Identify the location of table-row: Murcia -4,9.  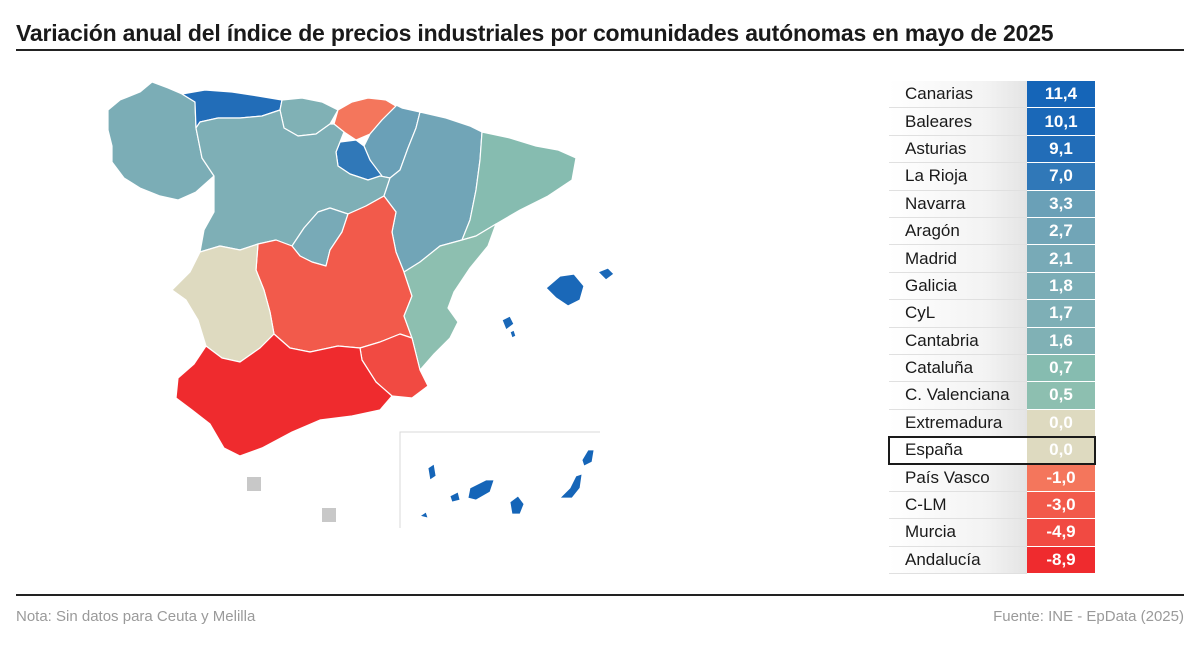
(992, 533).